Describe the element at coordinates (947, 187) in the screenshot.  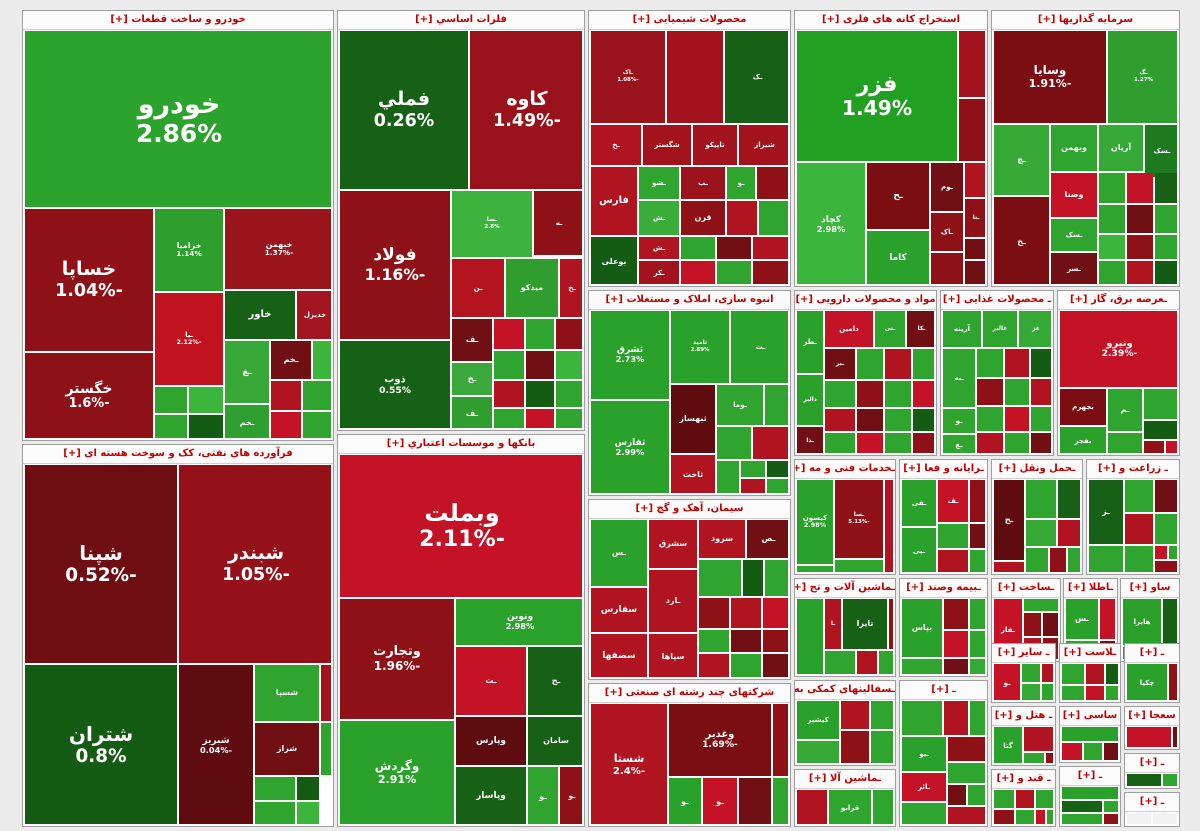
I see `stock-tile: ـوم` at that location.